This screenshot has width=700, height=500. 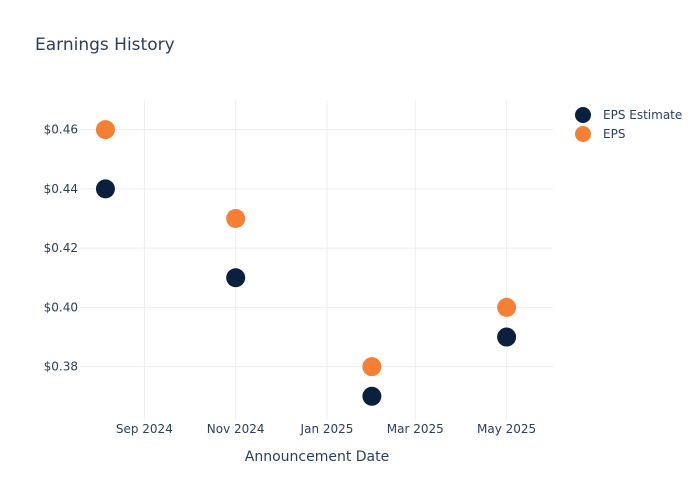 What do you see at coordinates (600, 134) in the screenshot?
I see `legend-item: EPS` at bounding box center [600, 134].